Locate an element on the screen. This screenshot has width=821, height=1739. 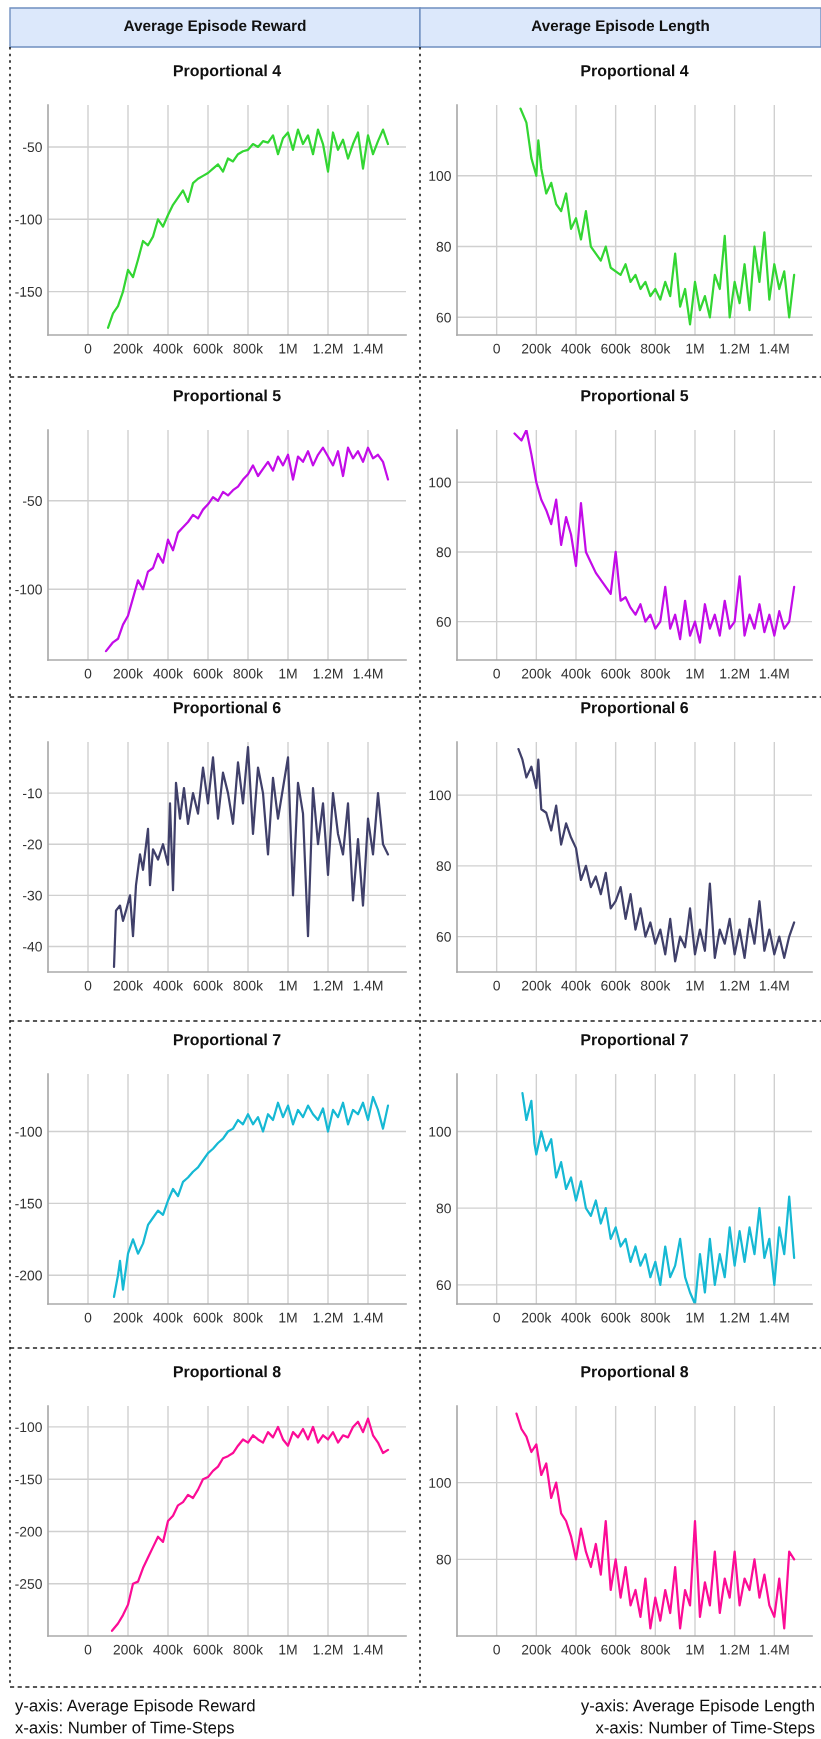
text: Average Episode Length is located at coordinates (620, 27).